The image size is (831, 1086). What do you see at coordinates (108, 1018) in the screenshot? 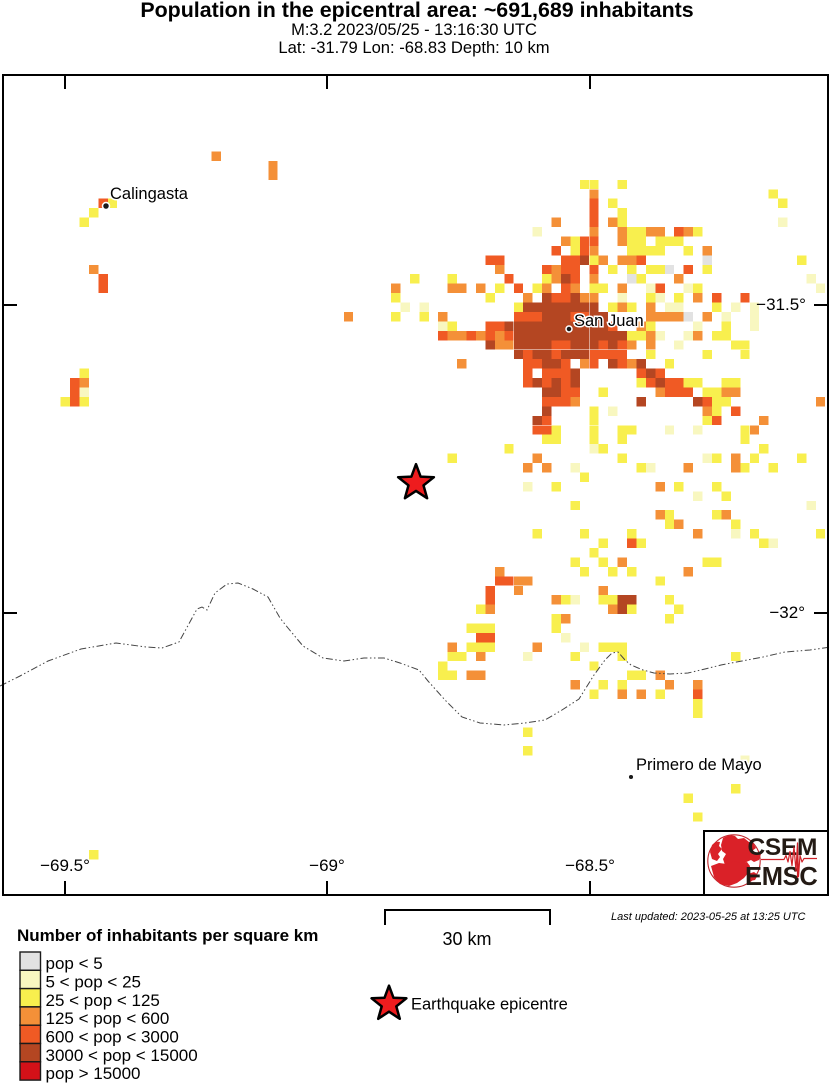
I see `svg-text: 125 < pop < 600` at bounding box center [108, 1018].